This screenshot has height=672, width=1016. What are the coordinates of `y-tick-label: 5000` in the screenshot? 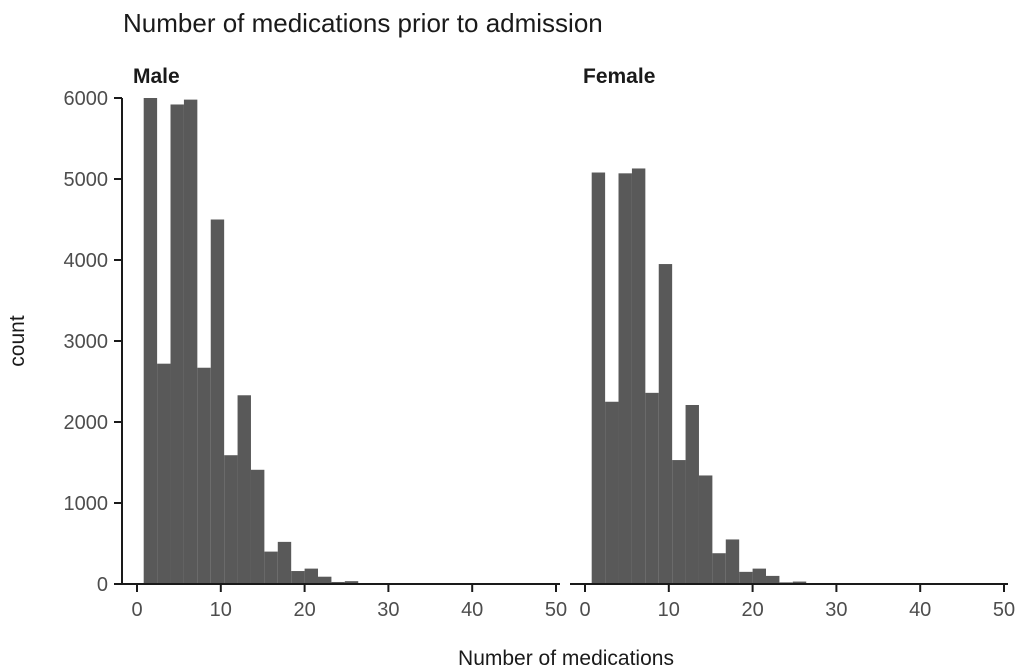 It's located at (86, 180).